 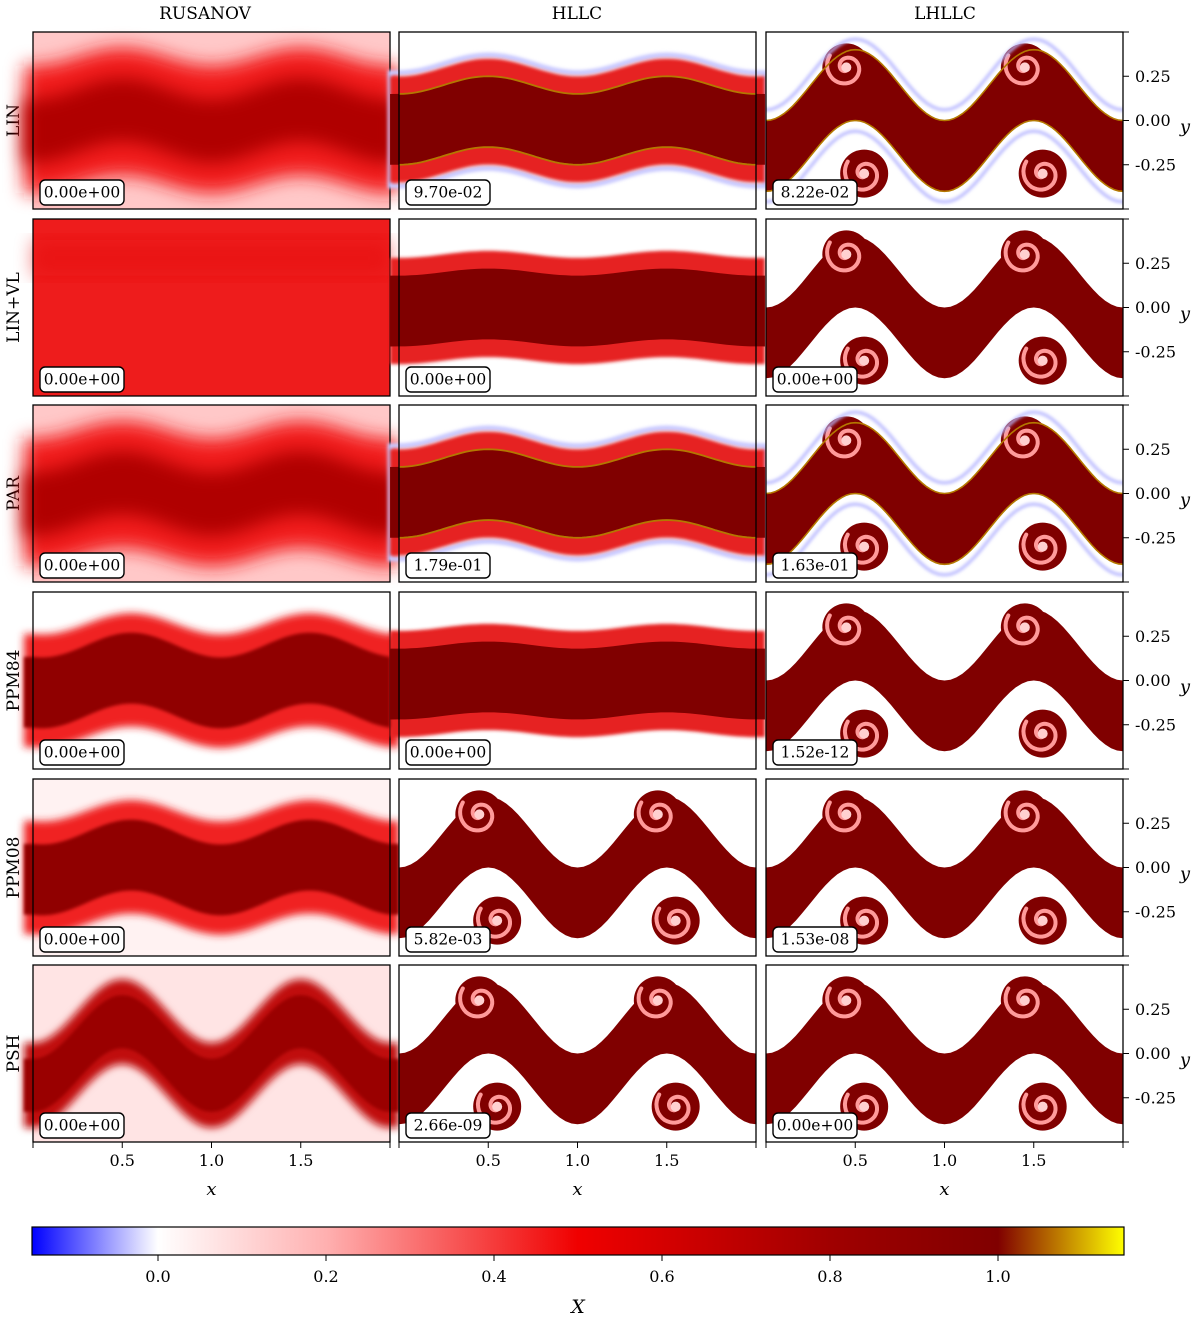 What do you see at coordinates (211, 120) in the screenshot?
I see `panel-lin-rusanov: 0.00e+00` at bounding box center [211, 120].